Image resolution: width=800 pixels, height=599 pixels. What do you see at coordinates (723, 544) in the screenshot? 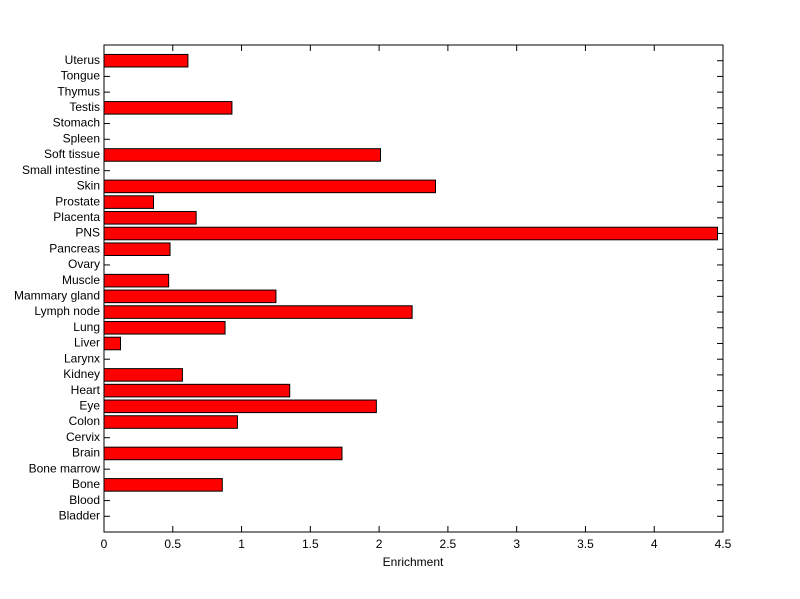
I see `x-tick-label: 4.5` at bounding box center [723, 544].